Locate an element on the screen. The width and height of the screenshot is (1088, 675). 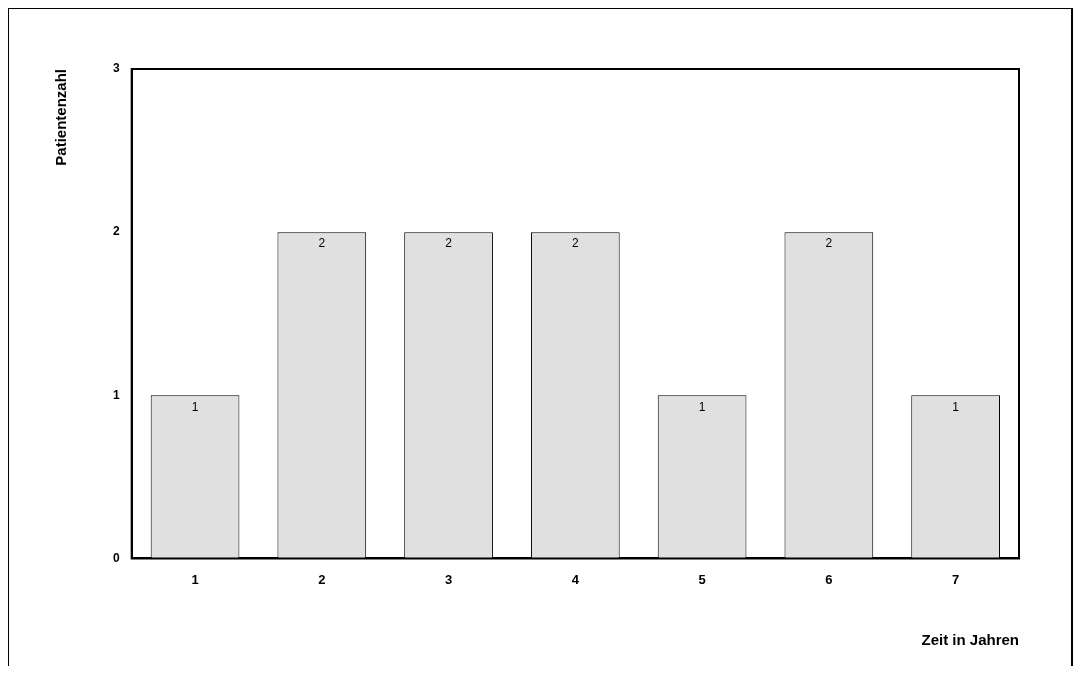
y-axis-title: Patientenzahl is located at coordinates (61, 117).